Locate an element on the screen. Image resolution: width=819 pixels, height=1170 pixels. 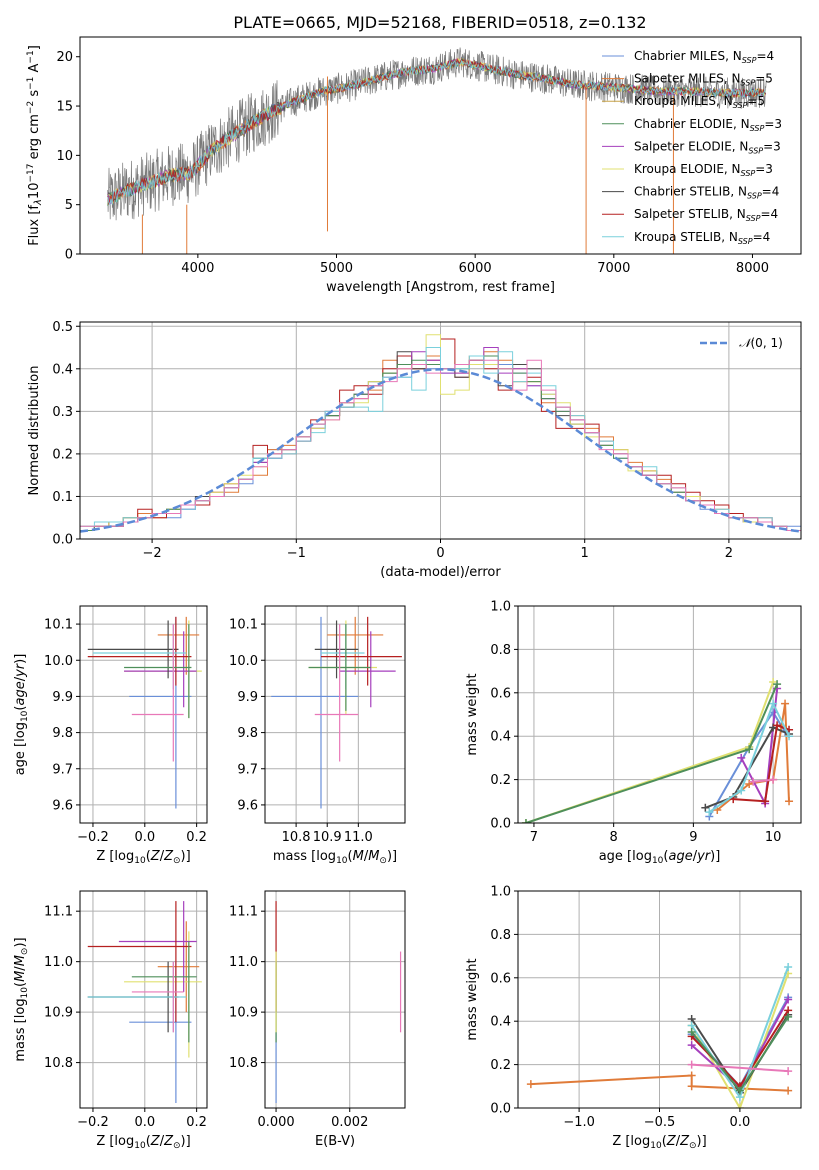
y-tick-label: 10.1 is located at coordinates (58, 625).